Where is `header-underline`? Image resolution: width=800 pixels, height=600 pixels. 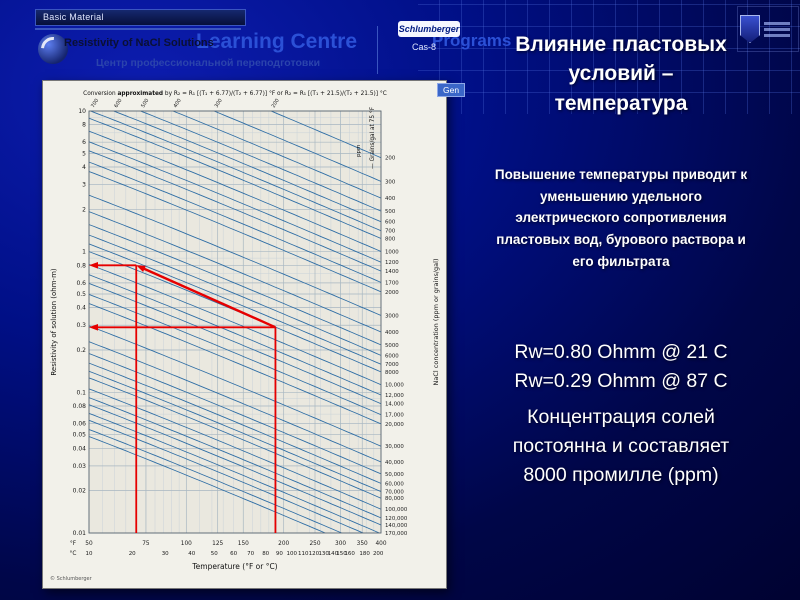 header-underline is located at coordinates (138, 29).